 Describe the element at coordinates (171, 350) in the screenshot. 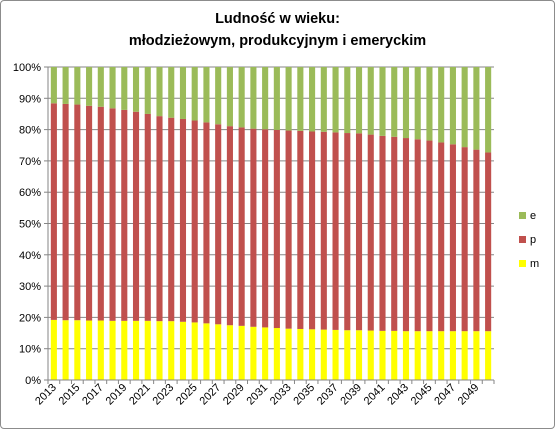

I see `bar-m-2023` at that location.